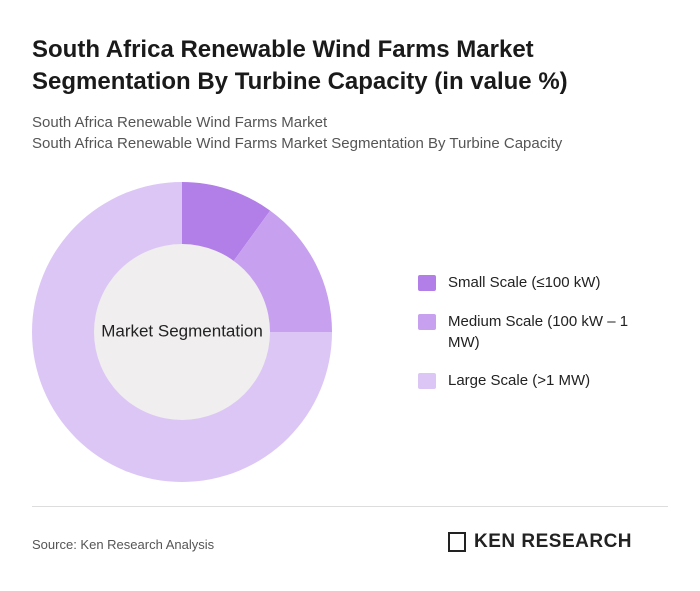  I want to click on logo-mark, so click(457, 542).